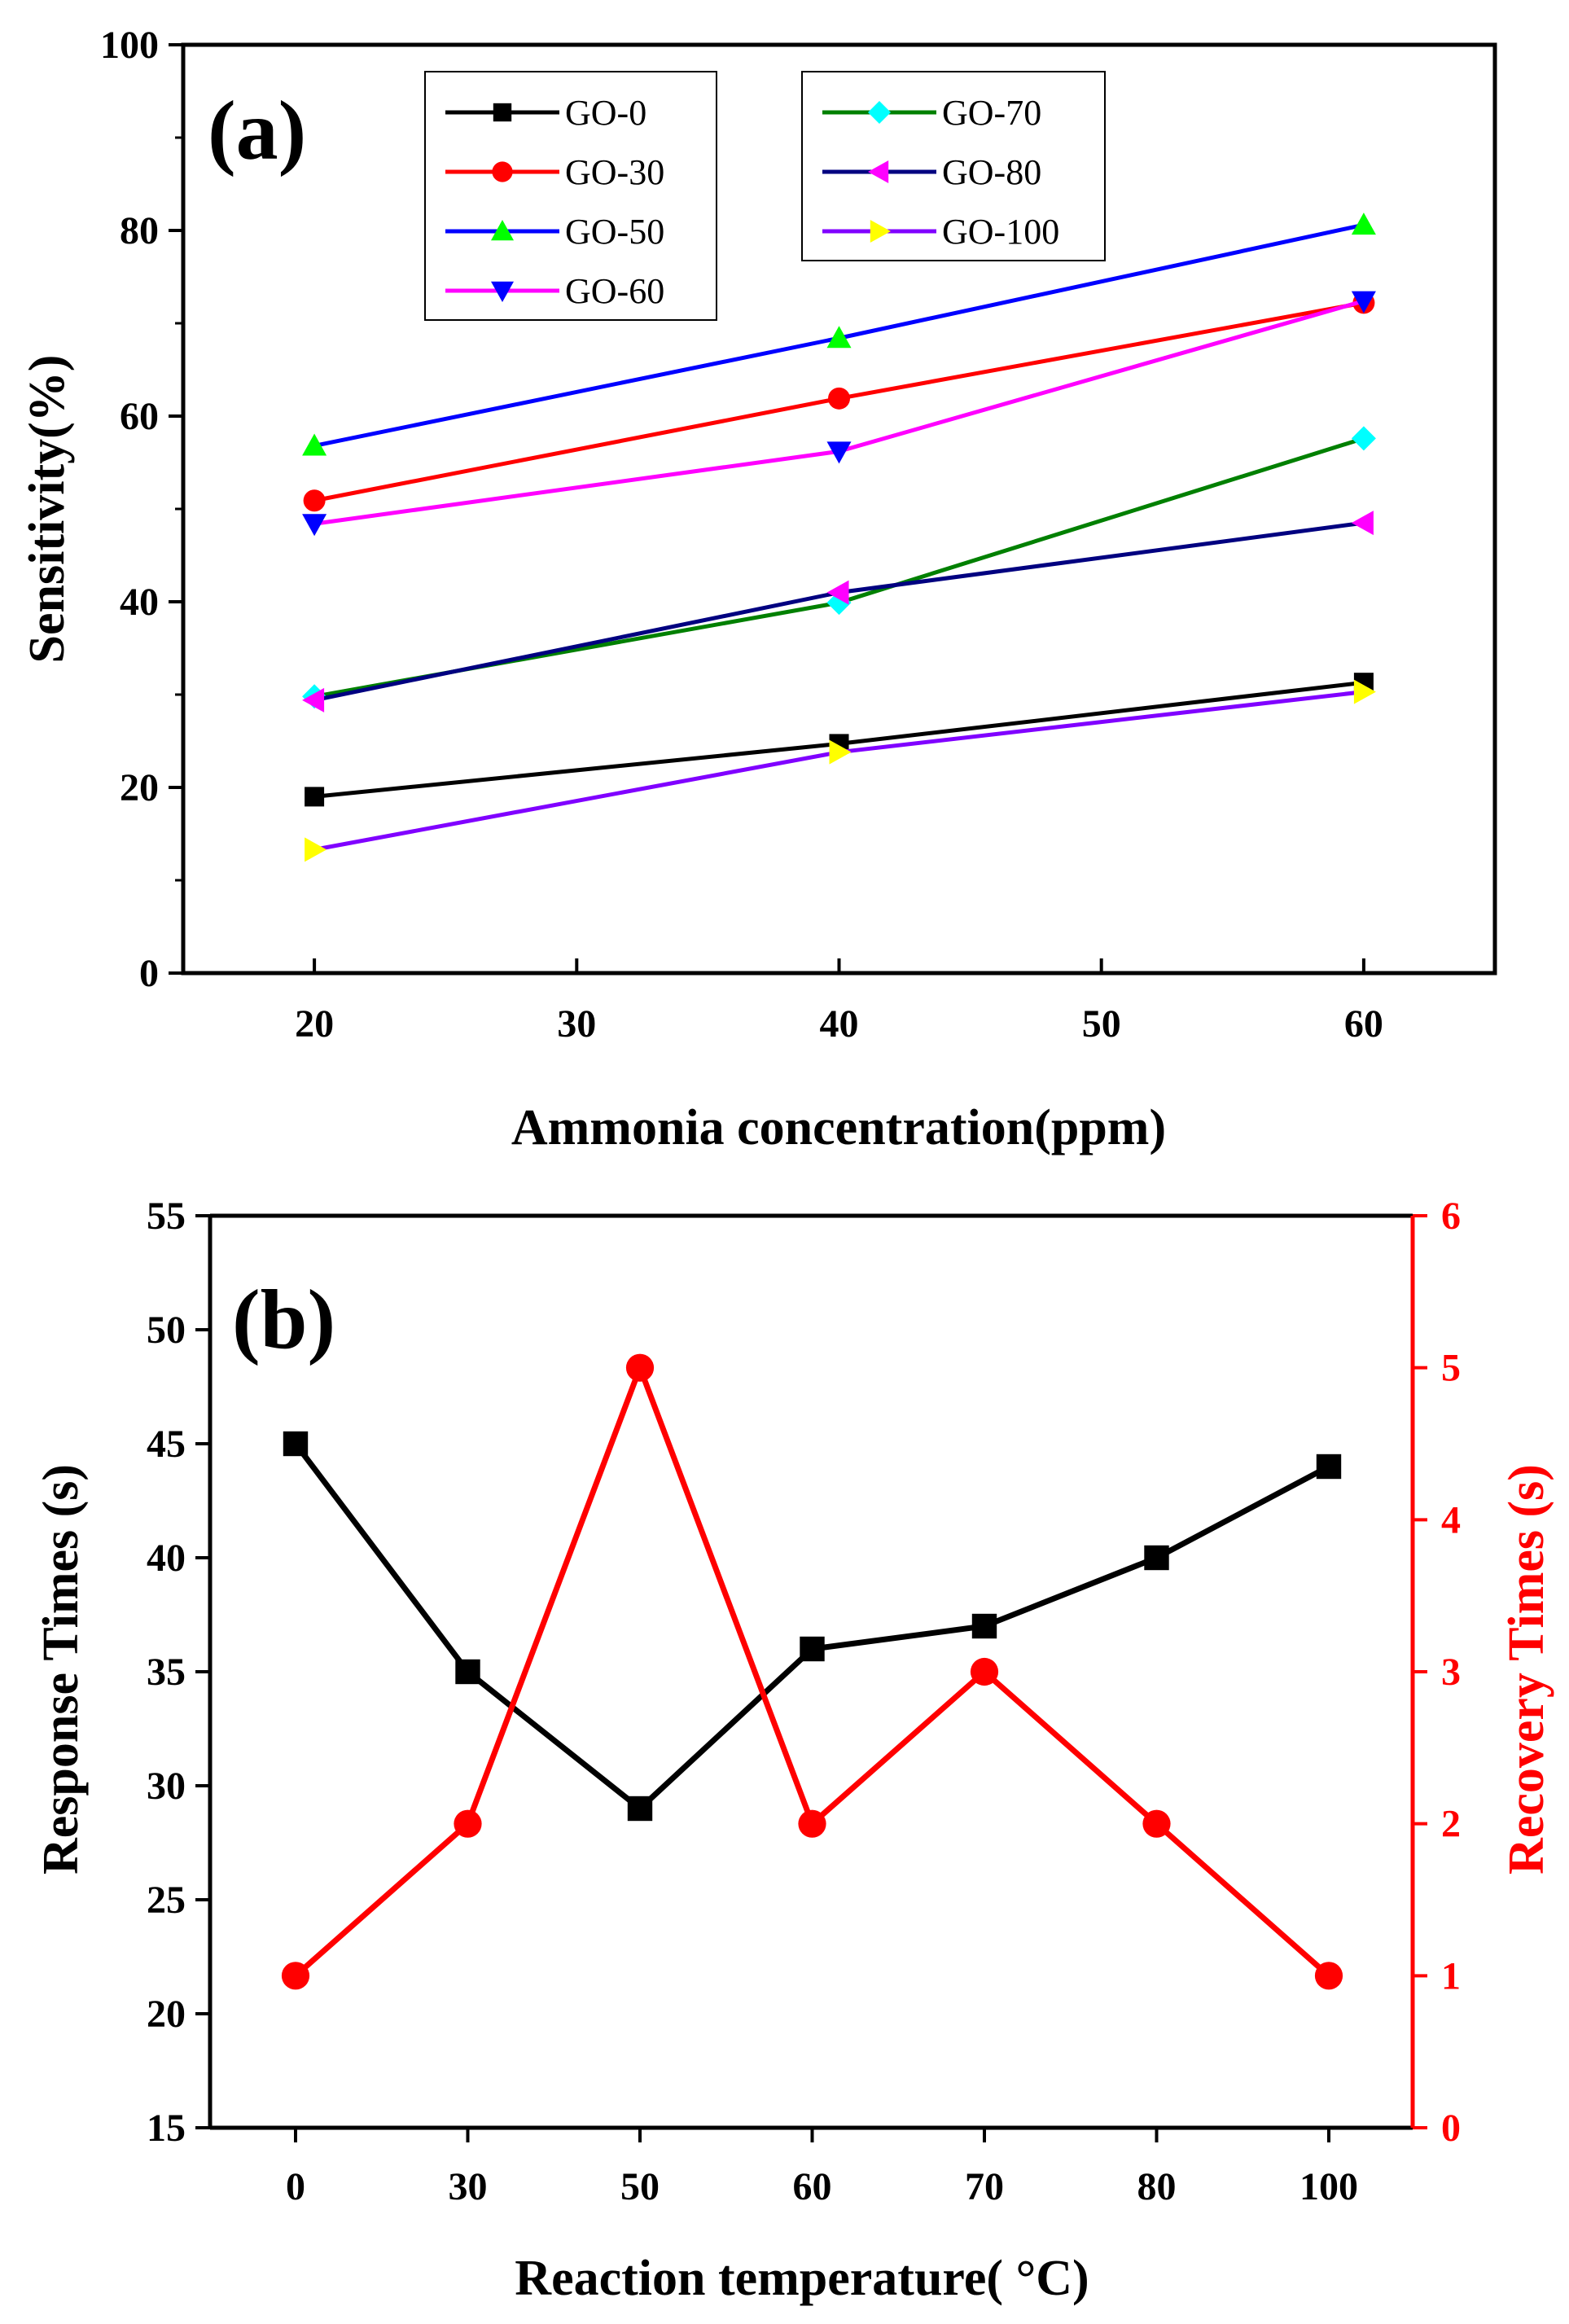 Image resolution: width=1569 pixels, height=2324 pixels. Describe the element at coordinates (61, 1669) in the screenshot. I see `chart-b-ylabel: Response Times (s)` at that location.